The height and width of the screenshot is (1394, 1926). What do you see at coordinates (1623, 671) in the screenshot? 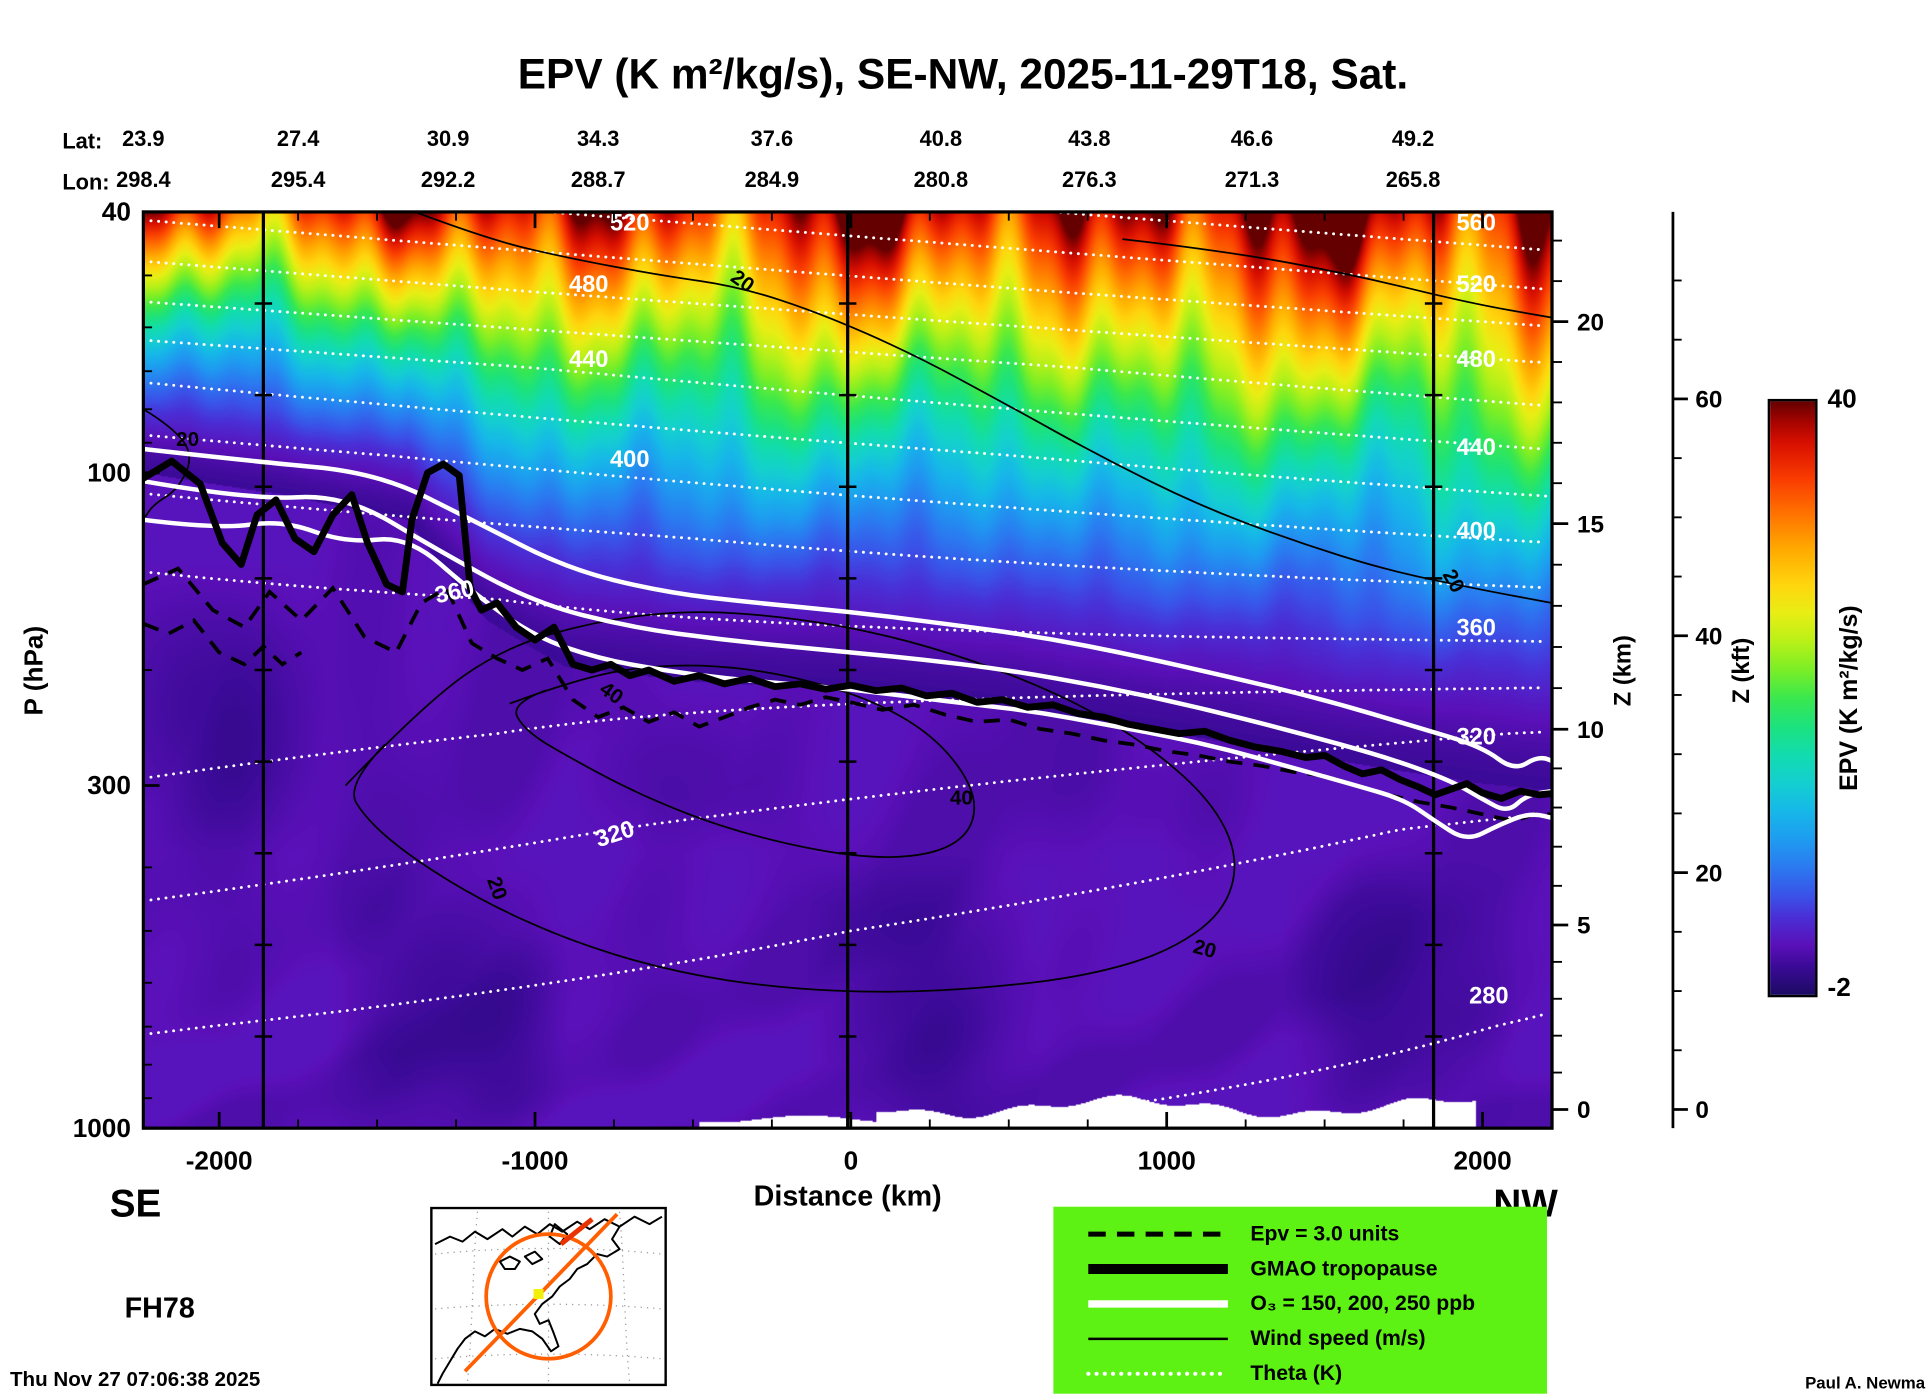
I see `z-km-axis-title: Z (km)` at bounding box center [1623, 671].